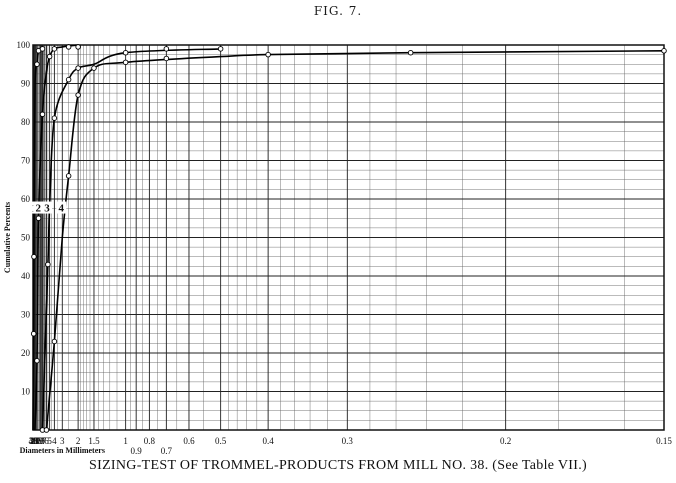 This screenshot has height=483, width=676. What do you see at coordinates (26, 392) in the screenshot?
I see `y-tick-label: 10` at bounding box center [26, 392].